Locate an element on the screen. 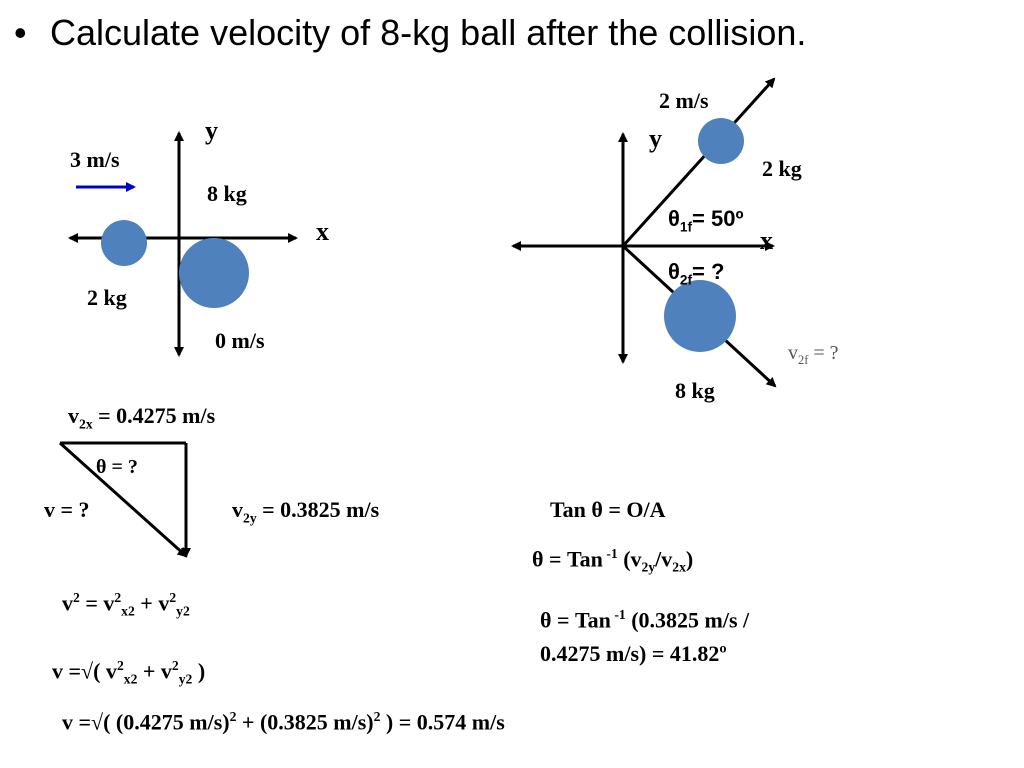 This screenshot has width=1024, height=768. triangle-v-label: v = ? is located at coordinates (67, 509).